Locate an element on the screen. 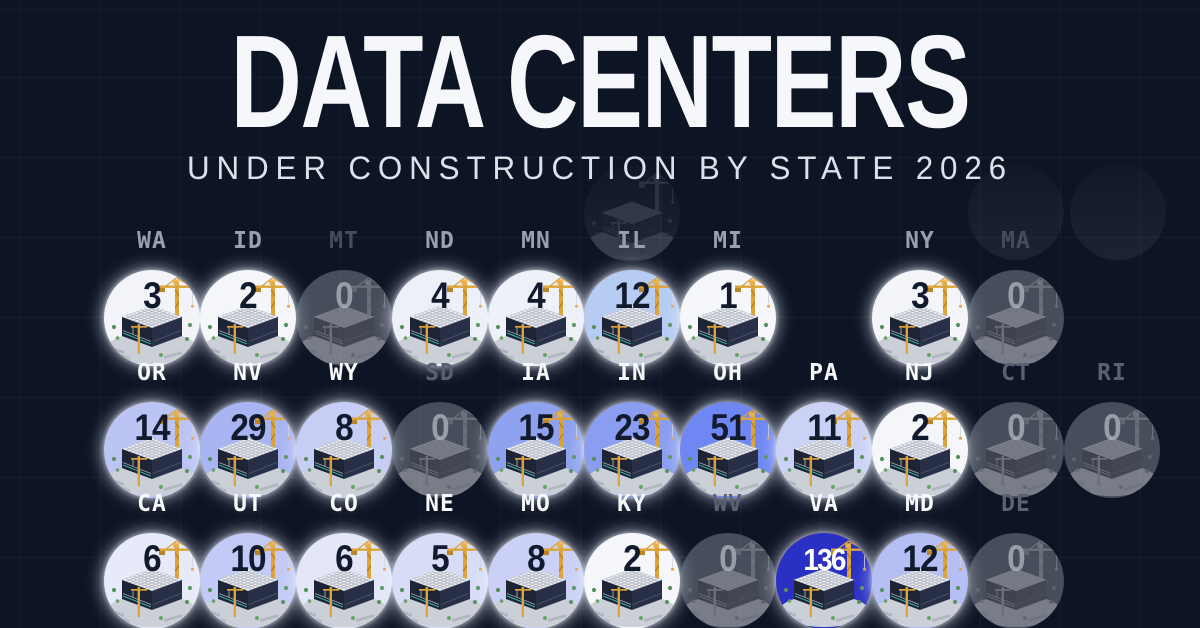 The height and width of the screenshot is (628, 1200). state-tile: MI 1 is located at coordinates (728, 296).